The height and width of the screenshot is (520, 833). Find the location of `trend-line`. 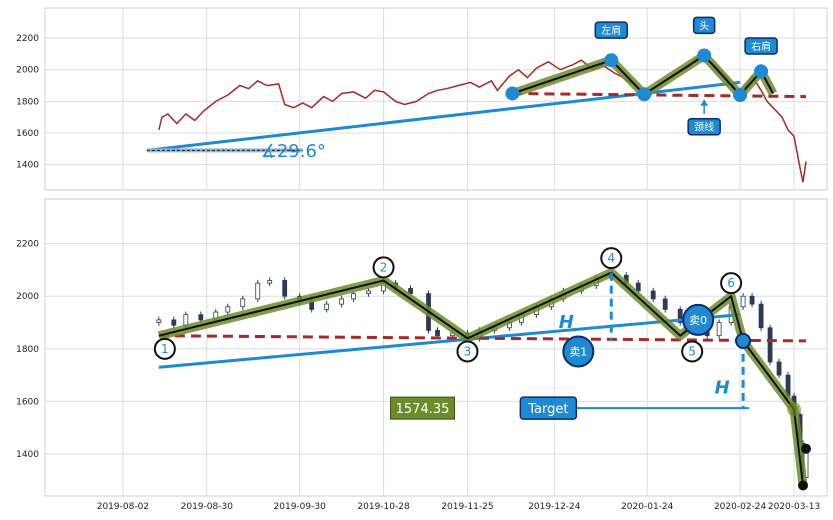

trend-line is located at coordinates (449, 341).